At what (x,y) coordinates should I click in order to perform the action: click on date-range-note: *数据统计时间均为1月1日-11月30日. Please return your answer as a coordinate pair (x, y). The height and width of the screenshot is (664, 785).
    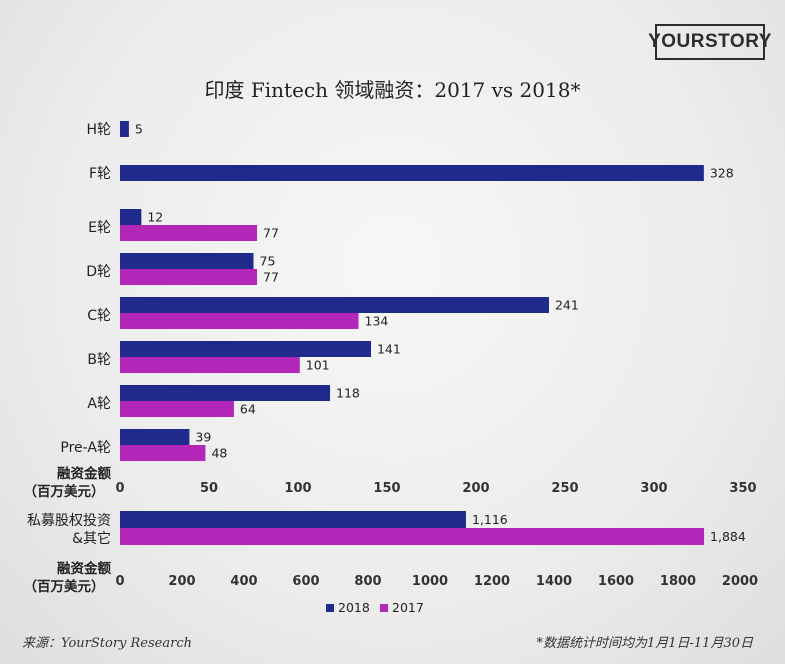
    Looking at the image, I should click on (644, 643).